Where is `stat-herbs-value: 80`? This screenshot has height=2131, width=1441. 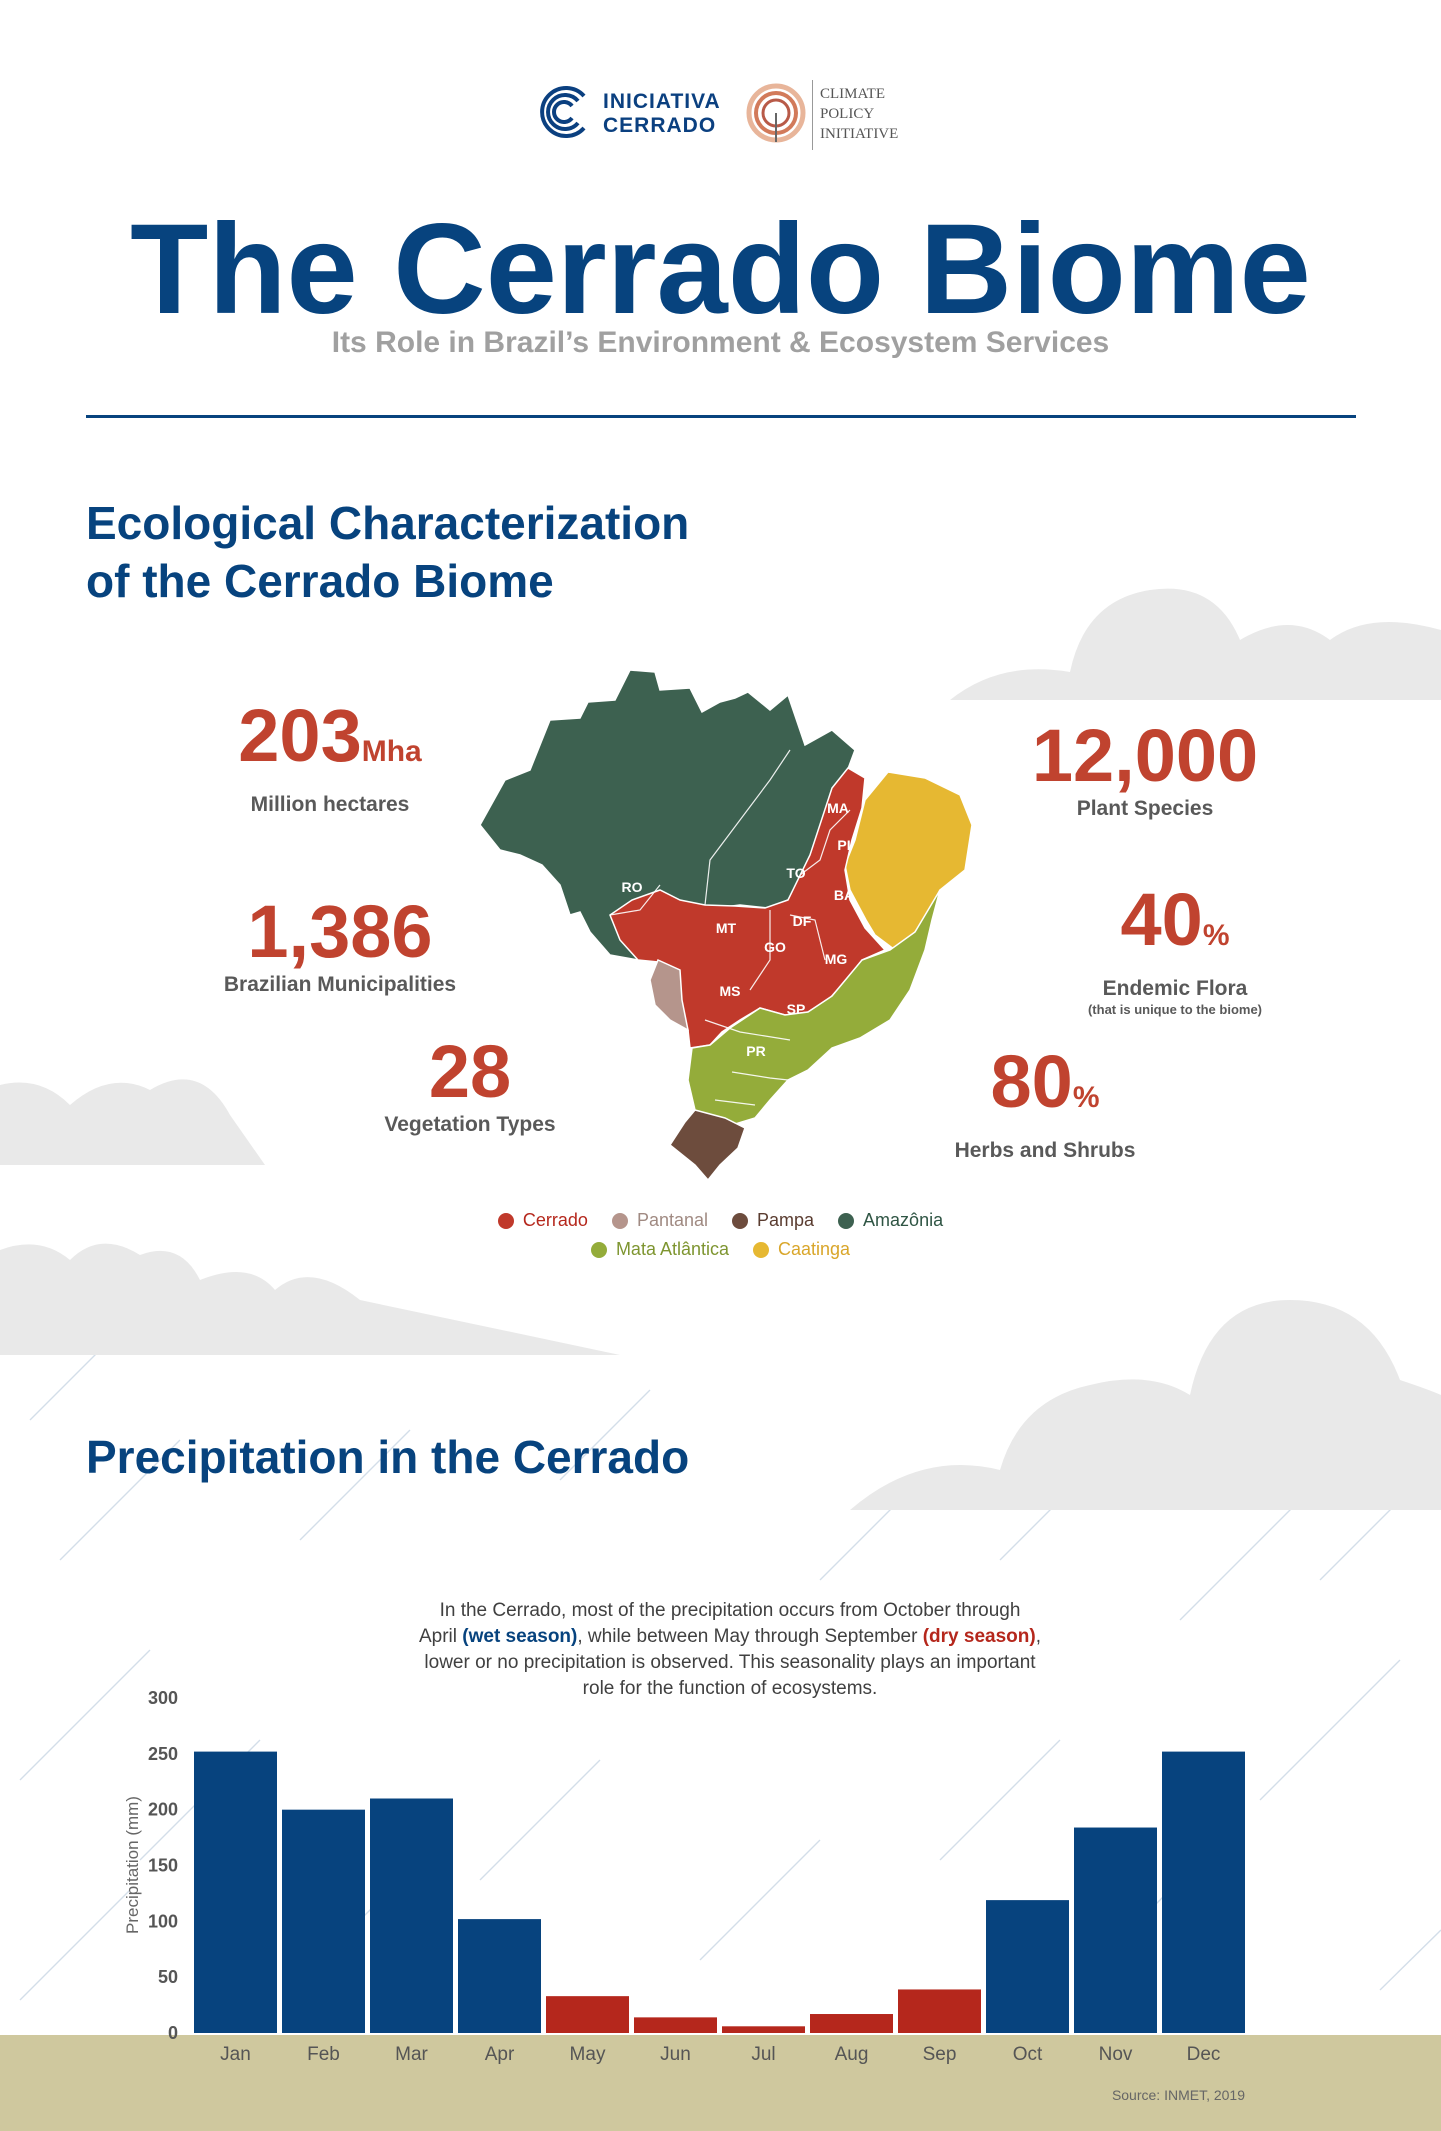 stat-herbs-value: 80 is located at coordinates (1031, 1081).